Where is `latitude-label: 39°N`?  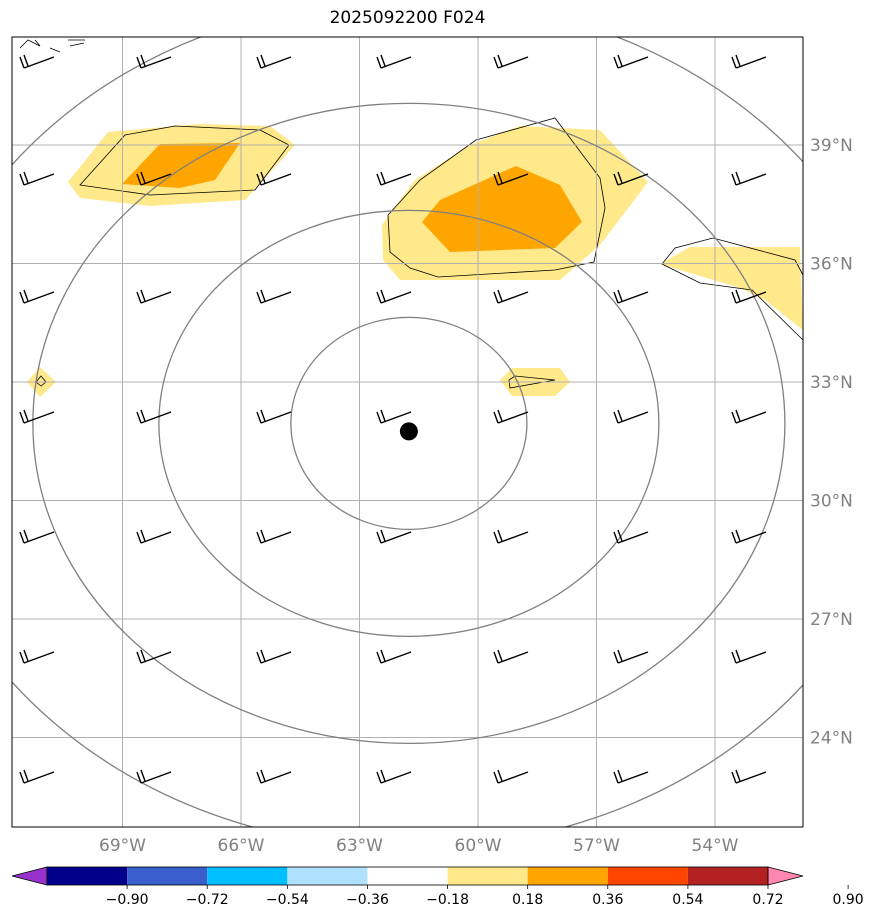
latitude-label: 39°N is located at coordinates (831, 146).